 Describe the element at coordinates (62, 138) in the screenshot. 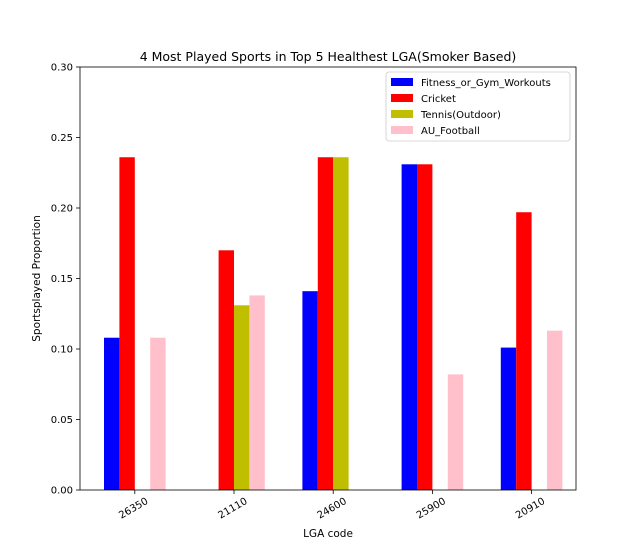

I see `y-tick-label: 0.25` at that location.